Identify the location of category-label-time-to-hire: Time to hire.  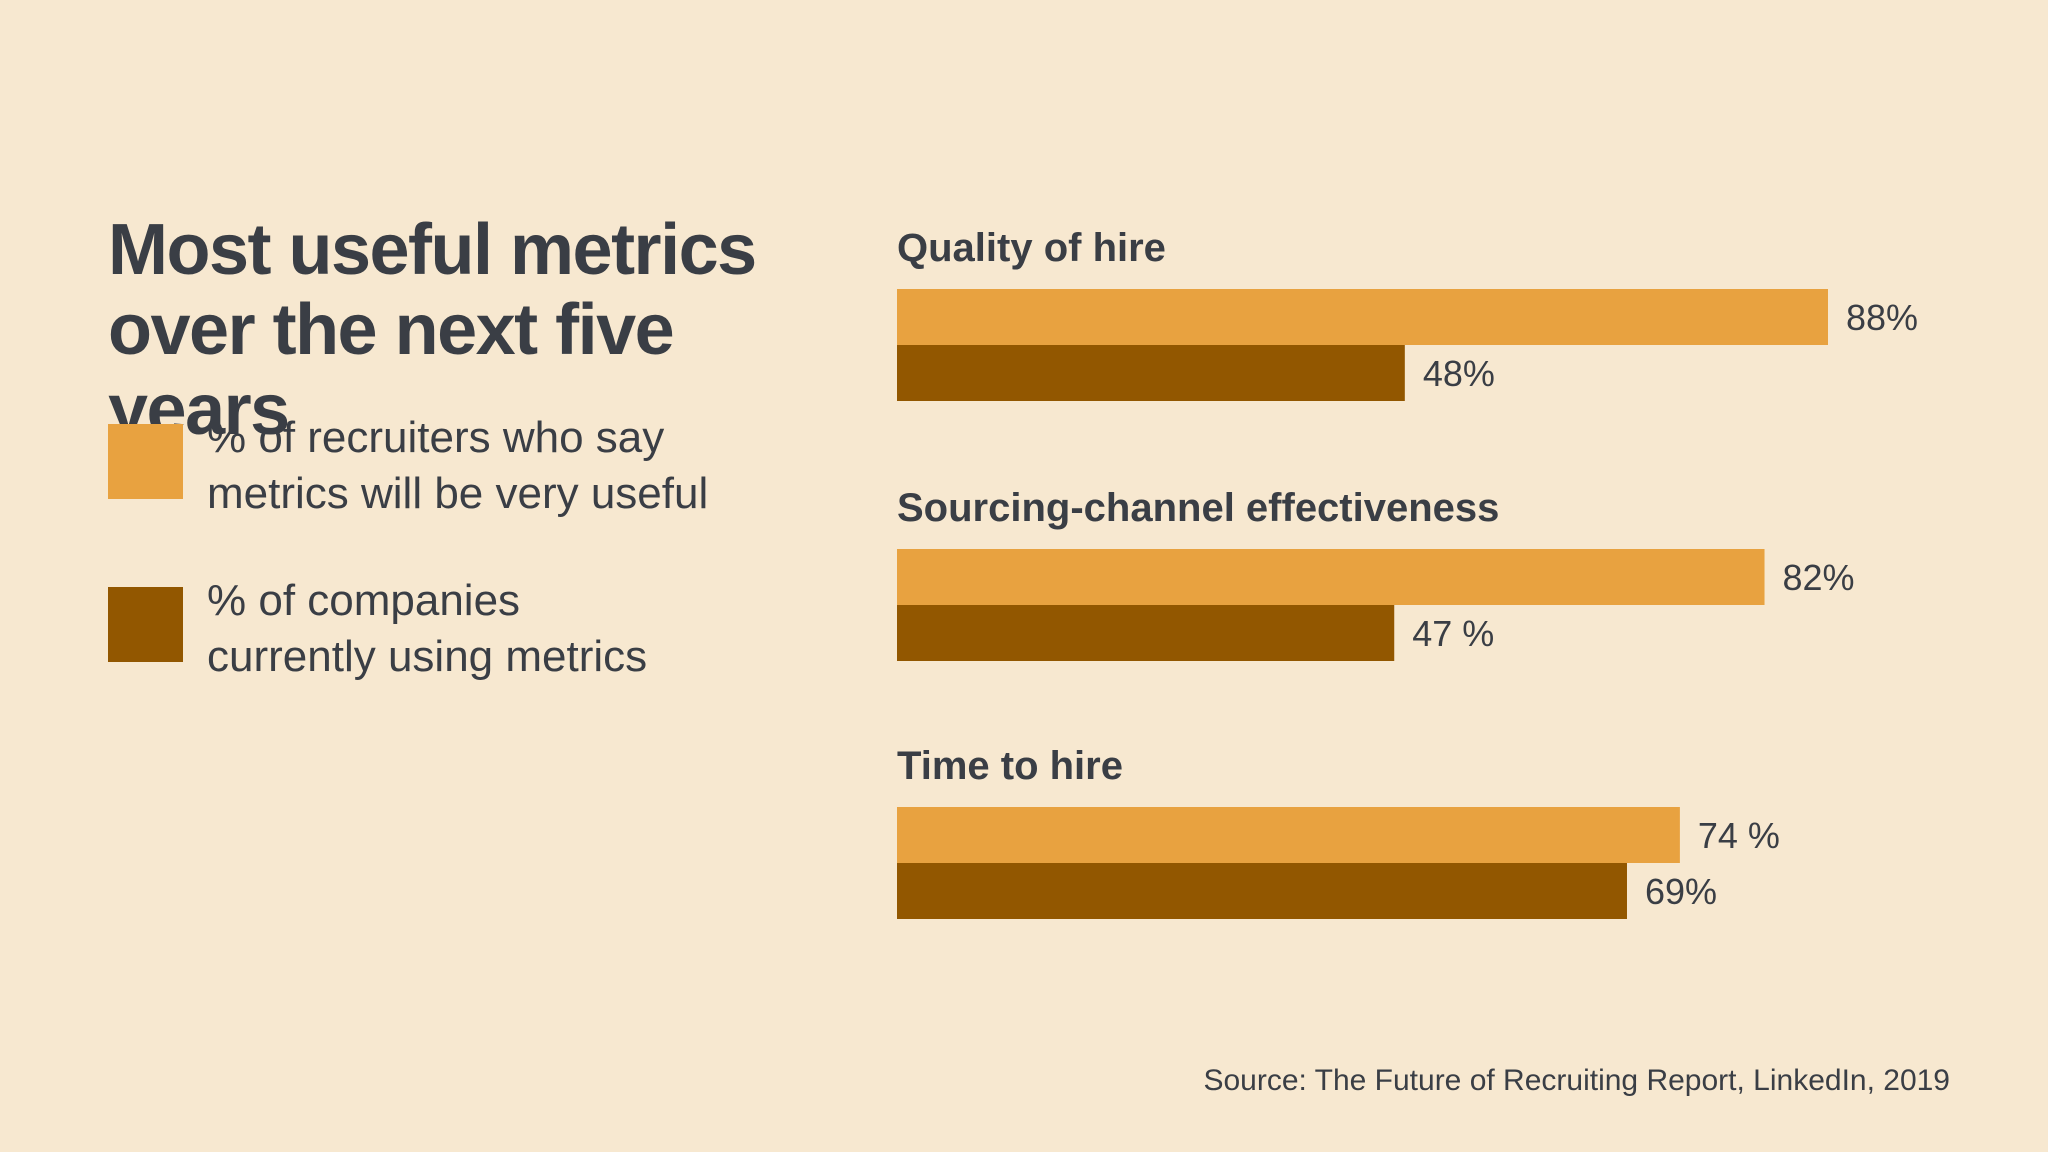
(1010, 766).